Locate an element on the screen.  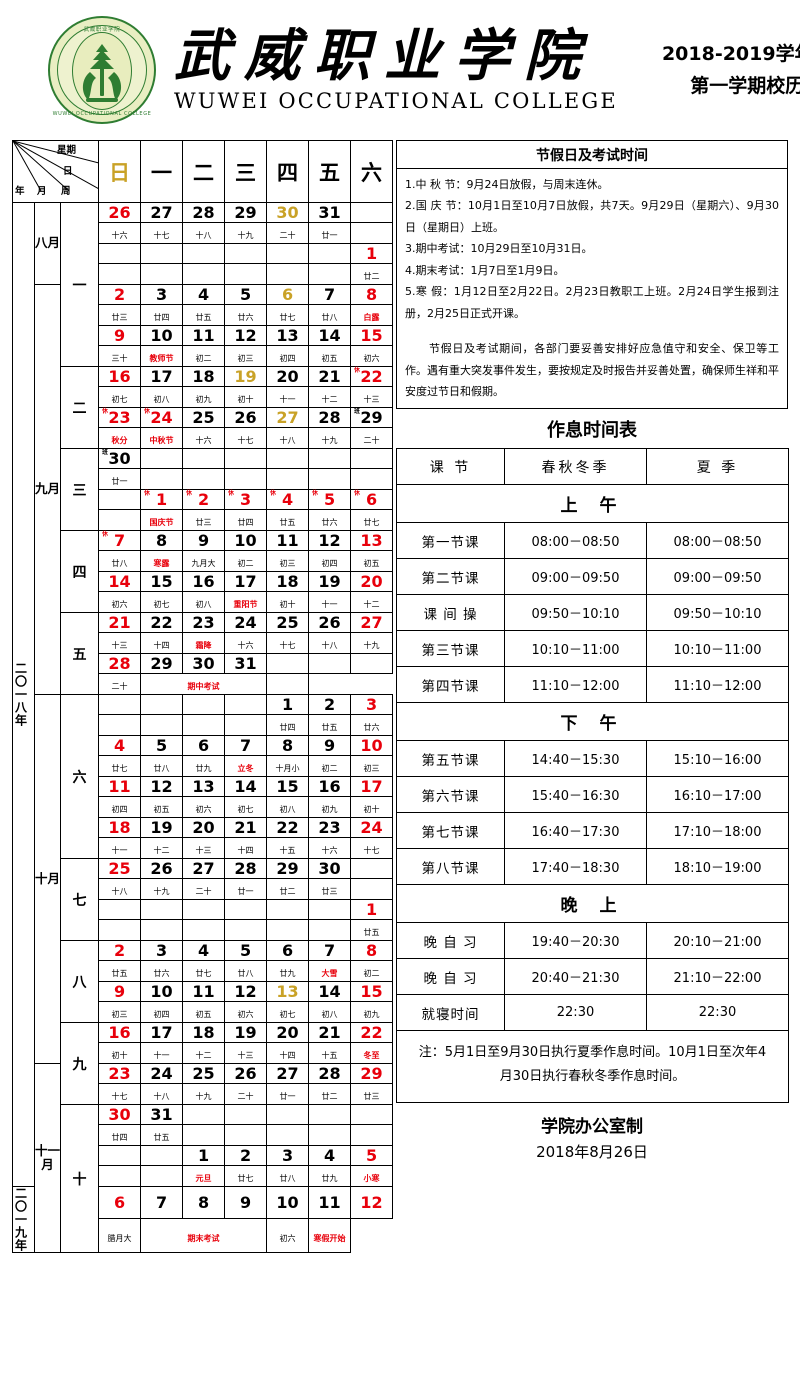
calendar-day-cell: 23 is located at coordinates (204, 622).